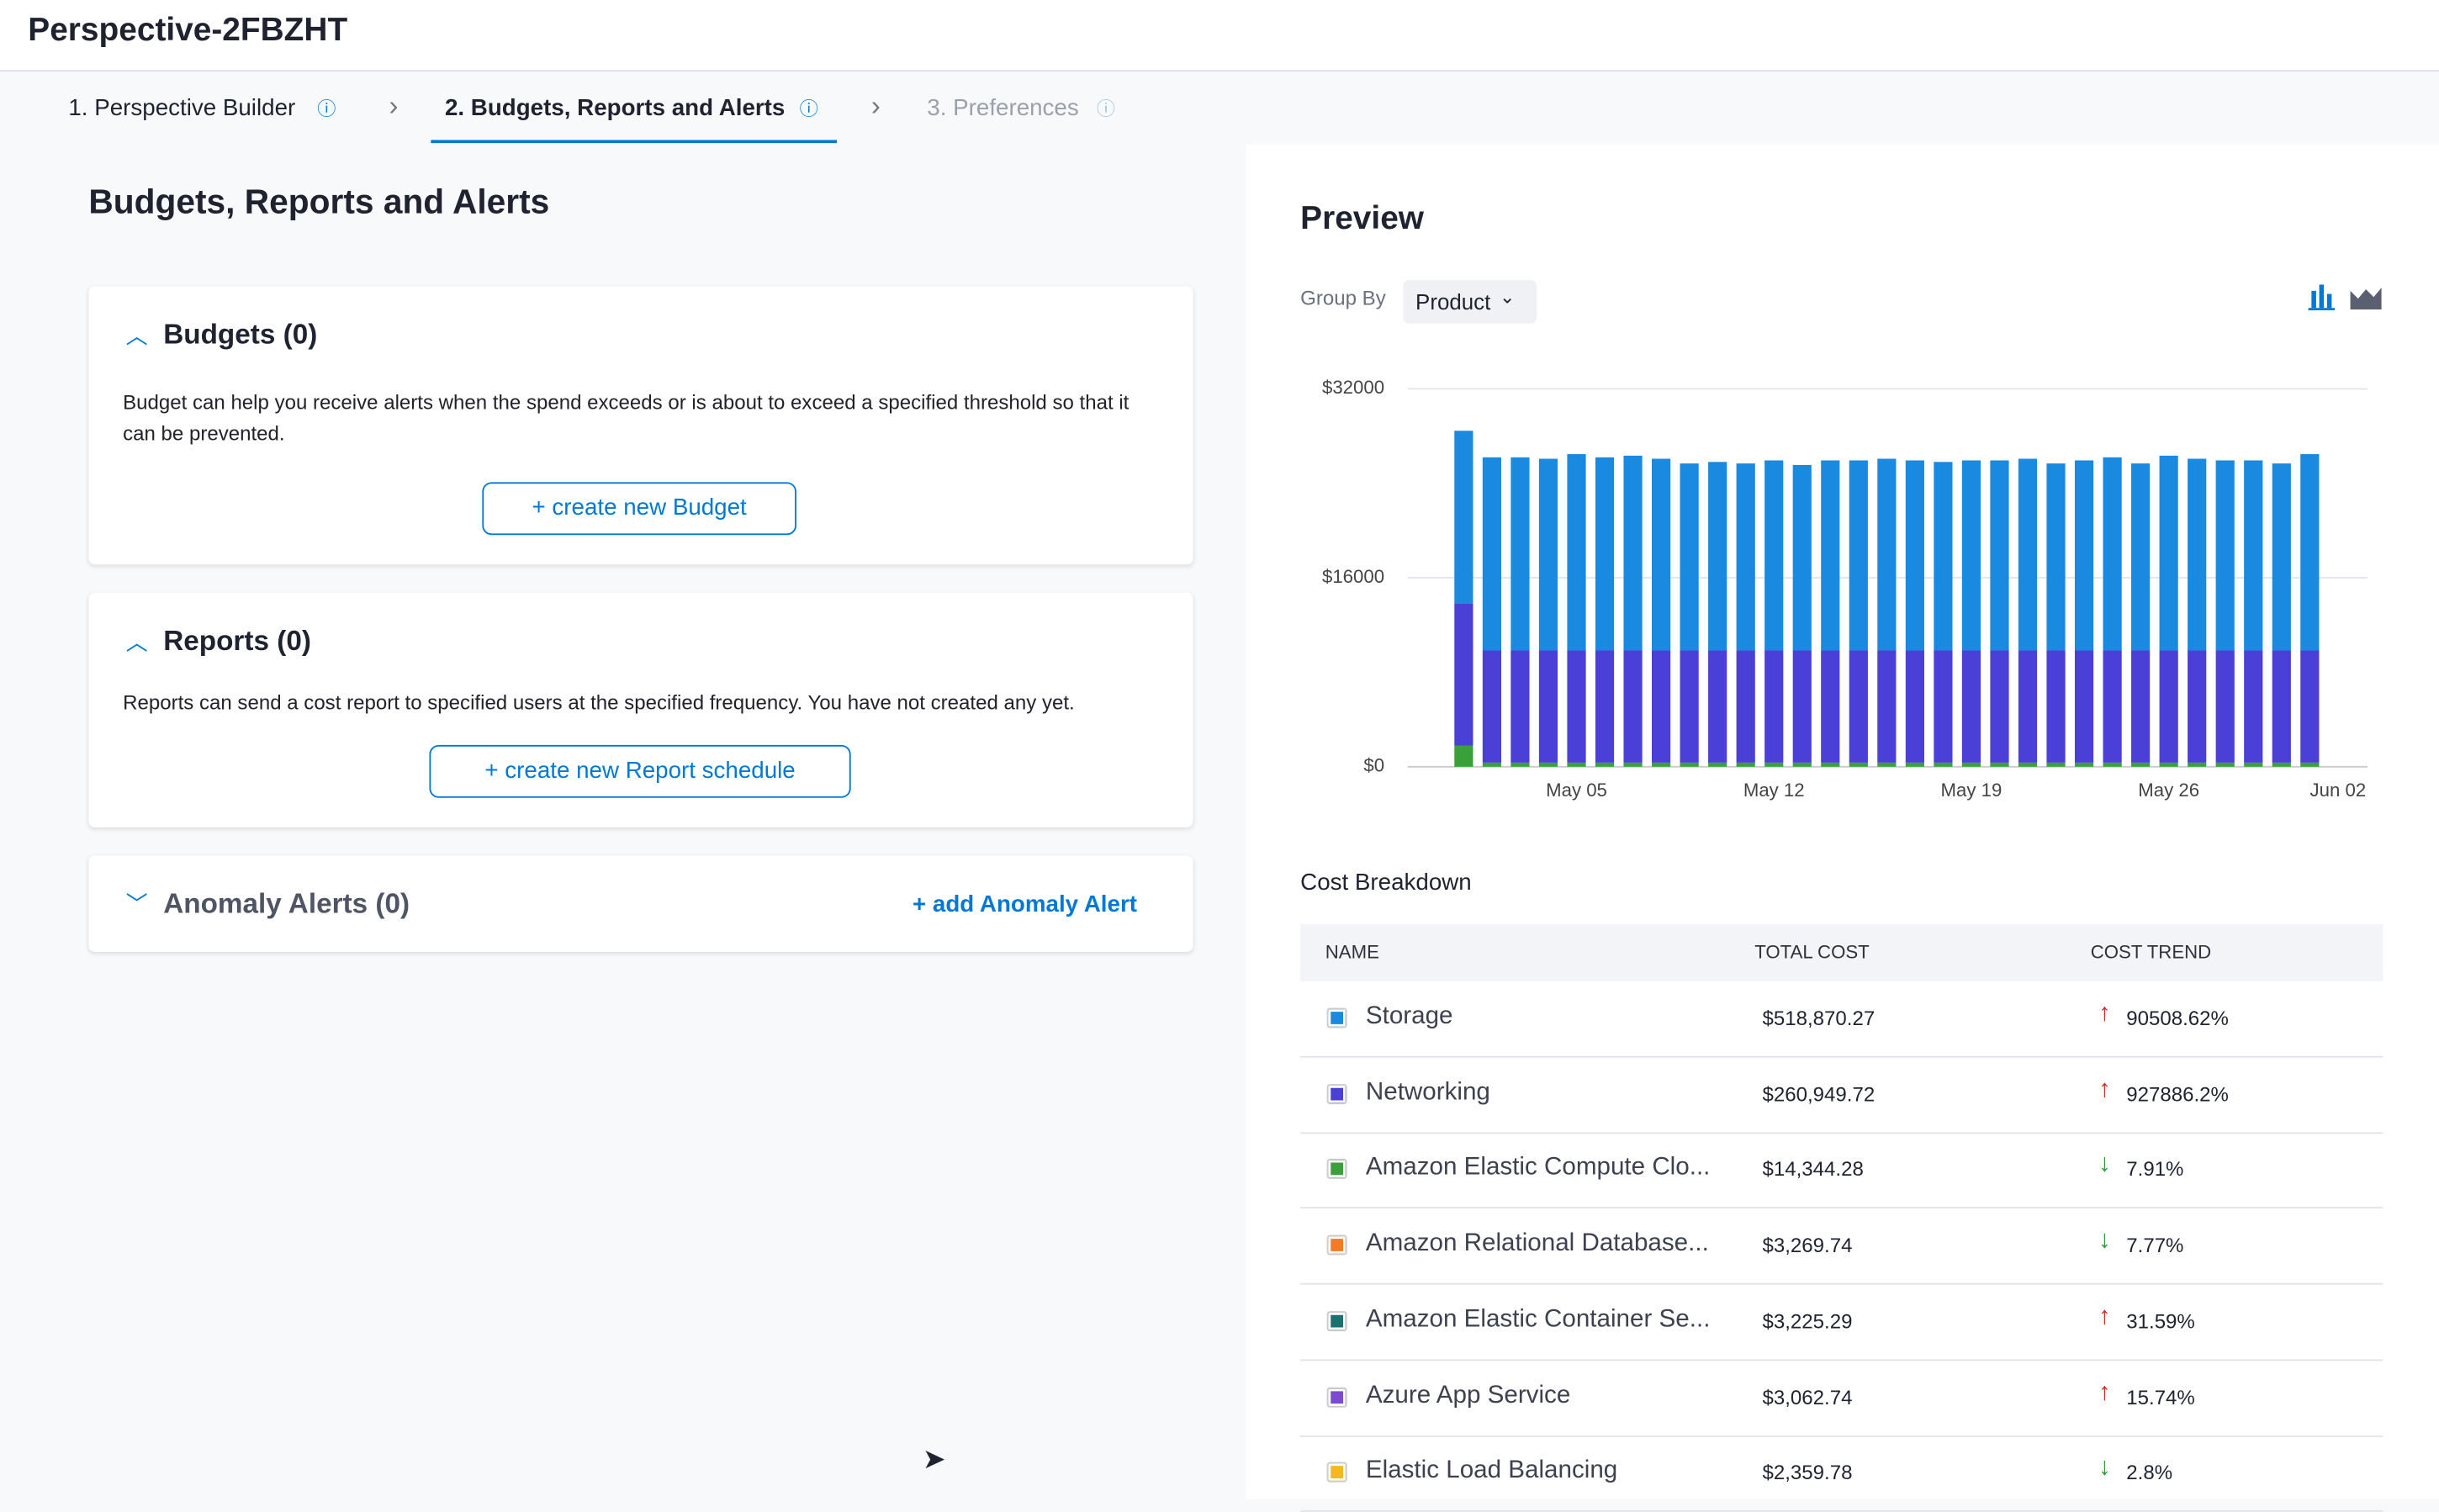 The width and height of the screenshot is (2439, 1512). What do you see at coordinates (639, 508) in the screenshot?
I see `create-budget-button: + create new Budget` at bounding box center [639, 508].